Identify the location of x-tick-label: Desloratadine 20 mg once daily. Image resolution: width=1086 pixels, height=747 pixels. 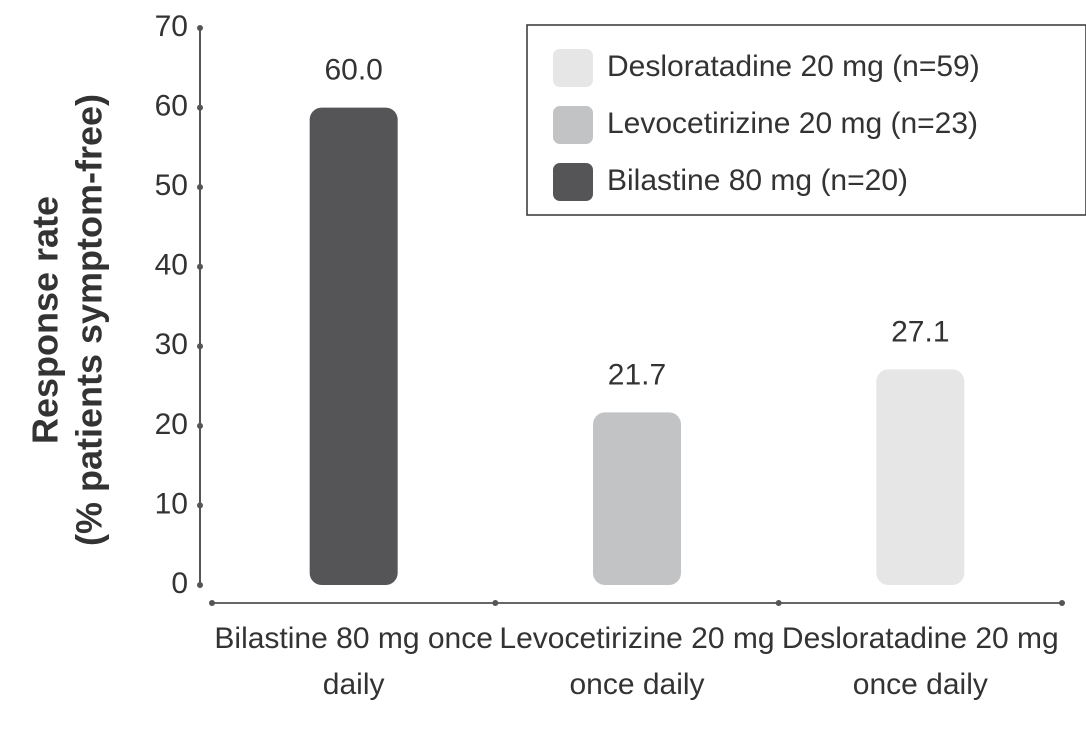
(920, 661).